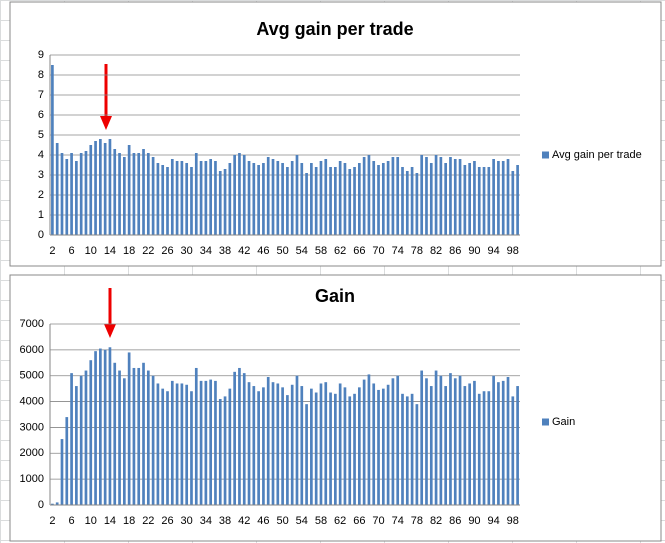 This screenshot has height=543, width=665. What do you see at coordinates (72, 251) in the screenshot?
I see `x-tick-label: 6` at bounding box center [72, 251].